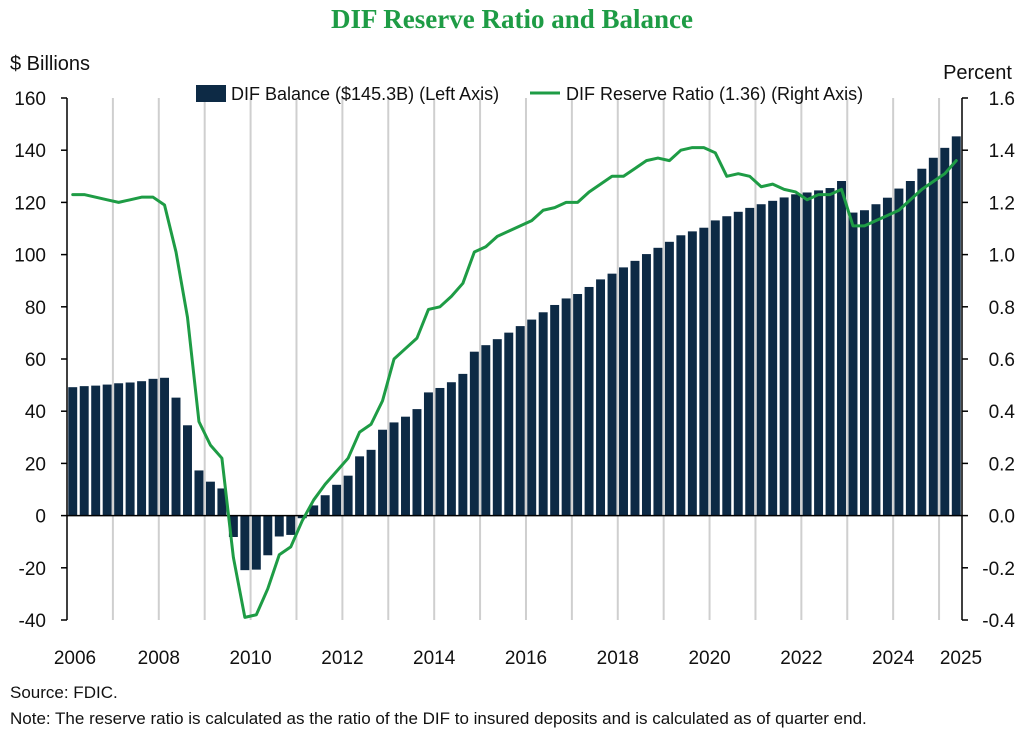  Describe the element at coordinates (1002, 412) in the screenshot. I see `right-tick-label: 0.4` at that location.